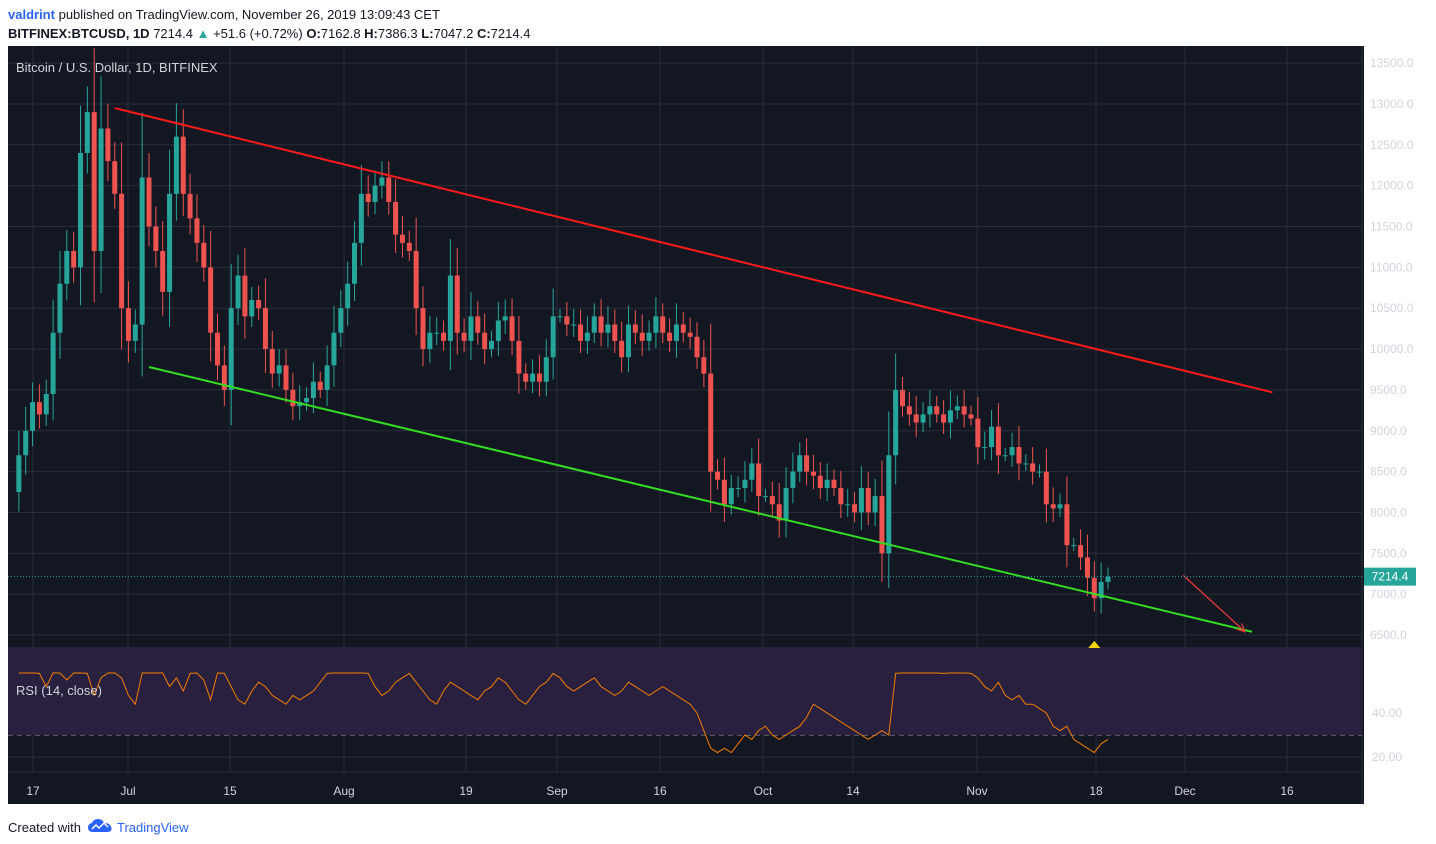 The image size is (1436, 844). Describe the element at coordinates (100, 827) in the screenshot. I see `tradingview-cloud-icon` at that location.